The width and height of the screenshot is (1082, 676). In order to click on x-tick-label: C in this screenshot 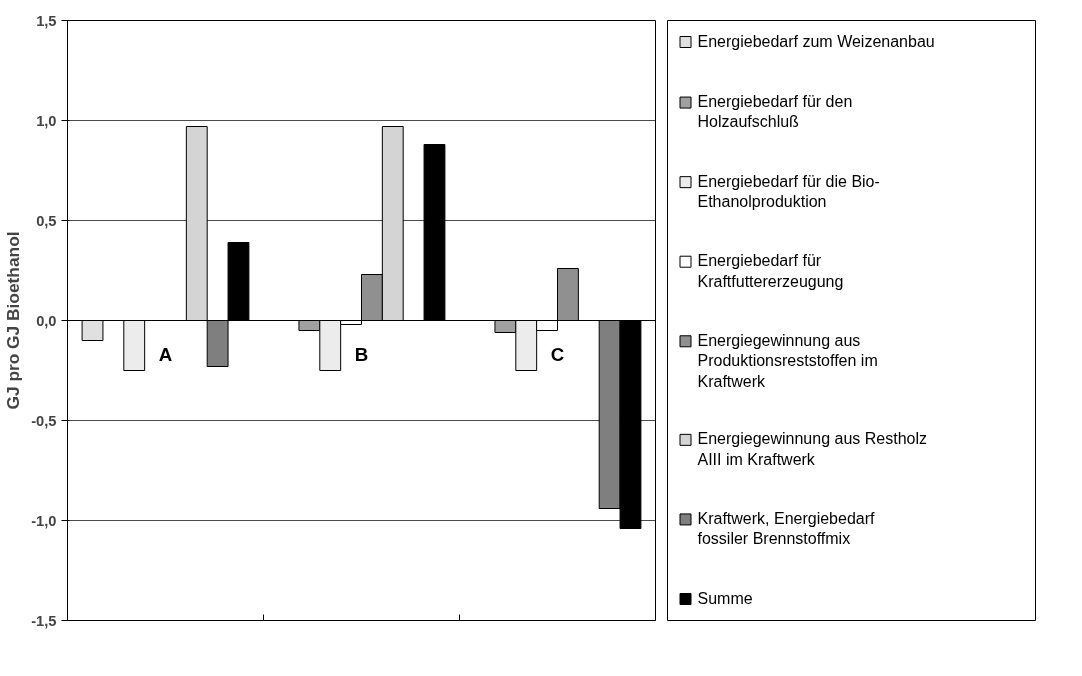, I will do `click(557, 354)`.